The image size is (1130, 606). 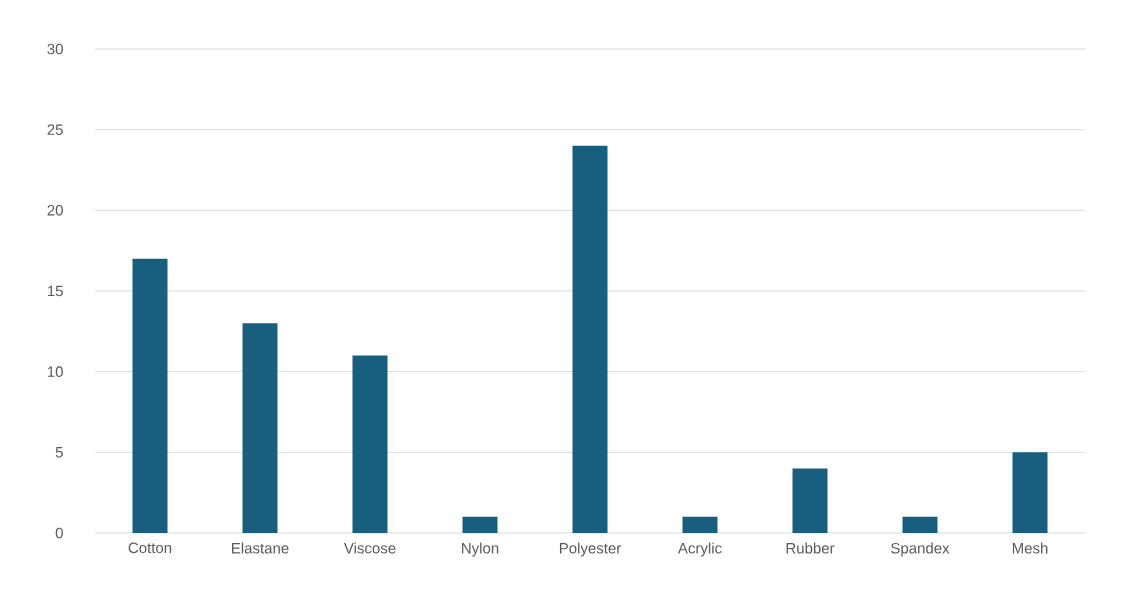 I want to click on x-tick-label: Viscose, so click(x=369, y=548).